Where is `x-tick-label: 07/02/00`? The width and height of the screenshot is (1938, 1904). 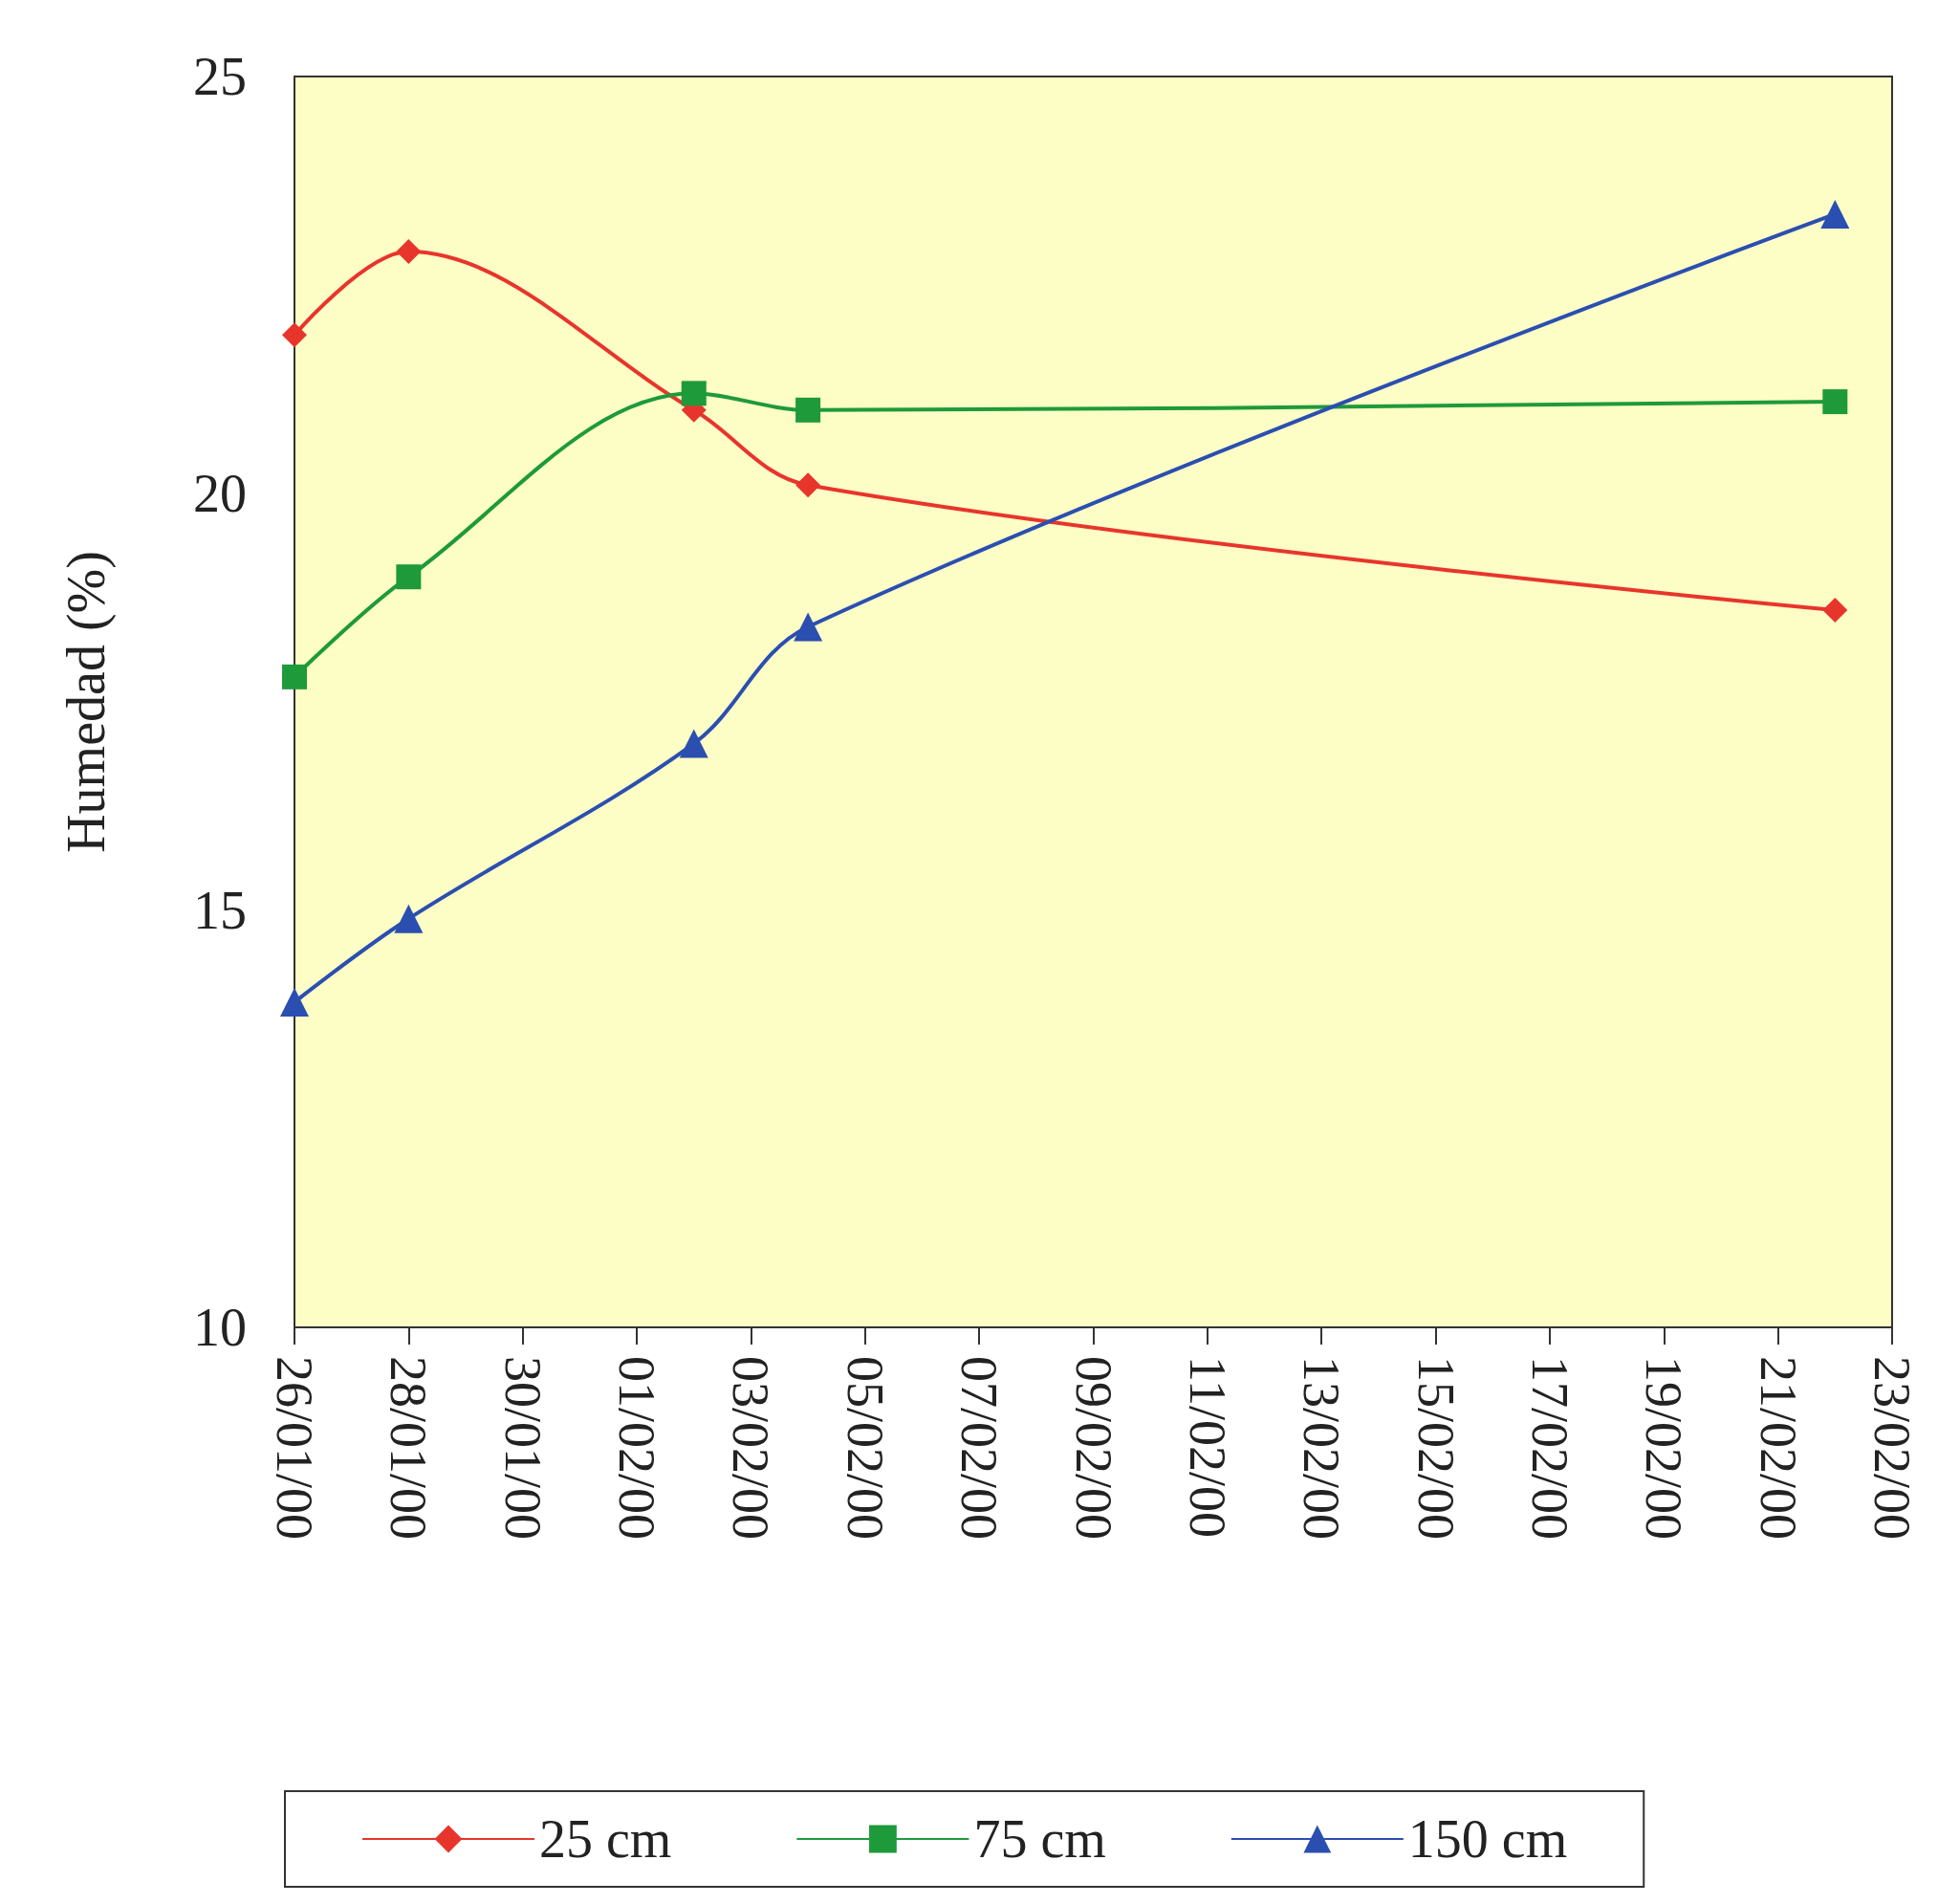 x-tick-label: 07/02/00 is located at coordinates (980, 1449).